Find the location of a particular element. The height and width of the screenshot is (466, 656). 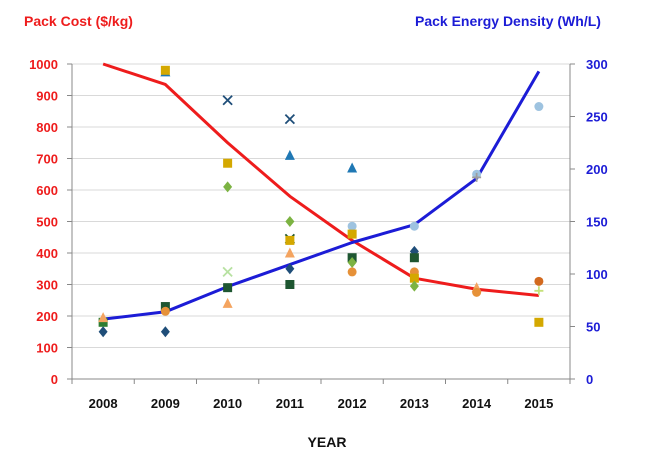

left-y-tick-label: 200 is located at coordinates (47, 316).